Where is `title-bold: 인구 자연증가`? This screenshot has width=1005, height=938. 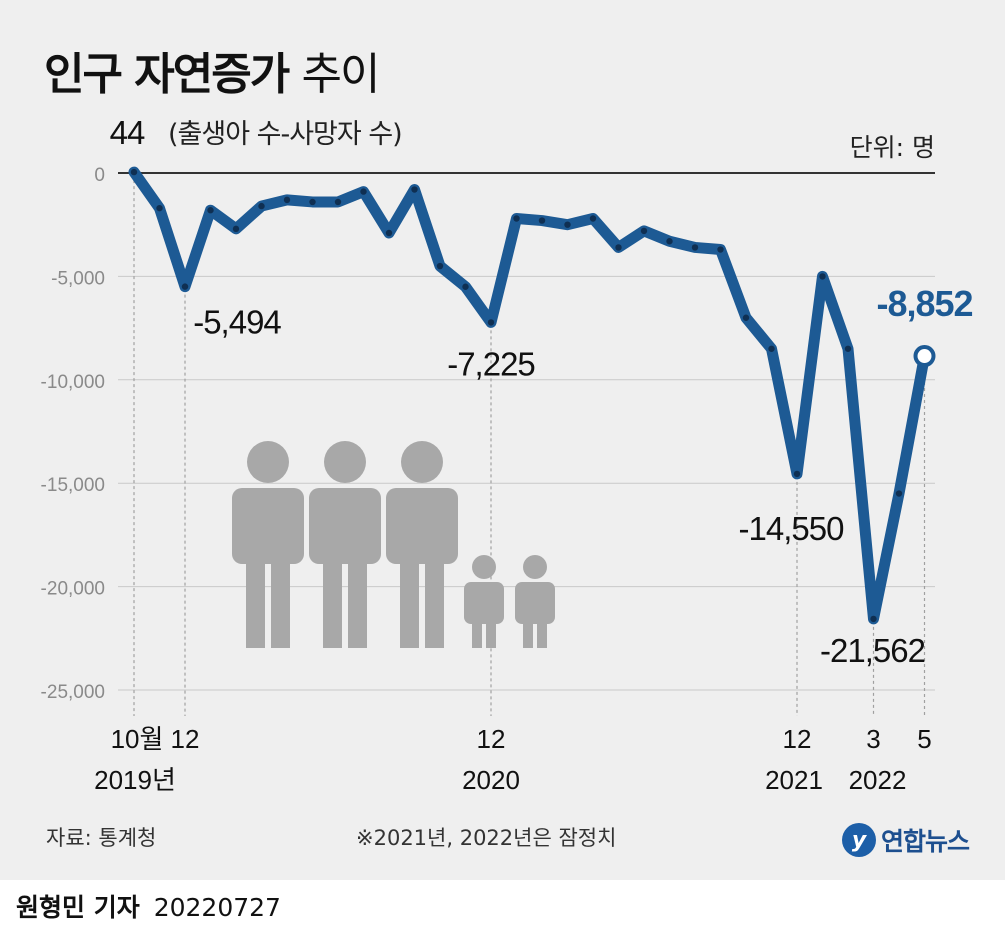
title-bold: 인구 자연증가 is located at coordinates (167, 74).